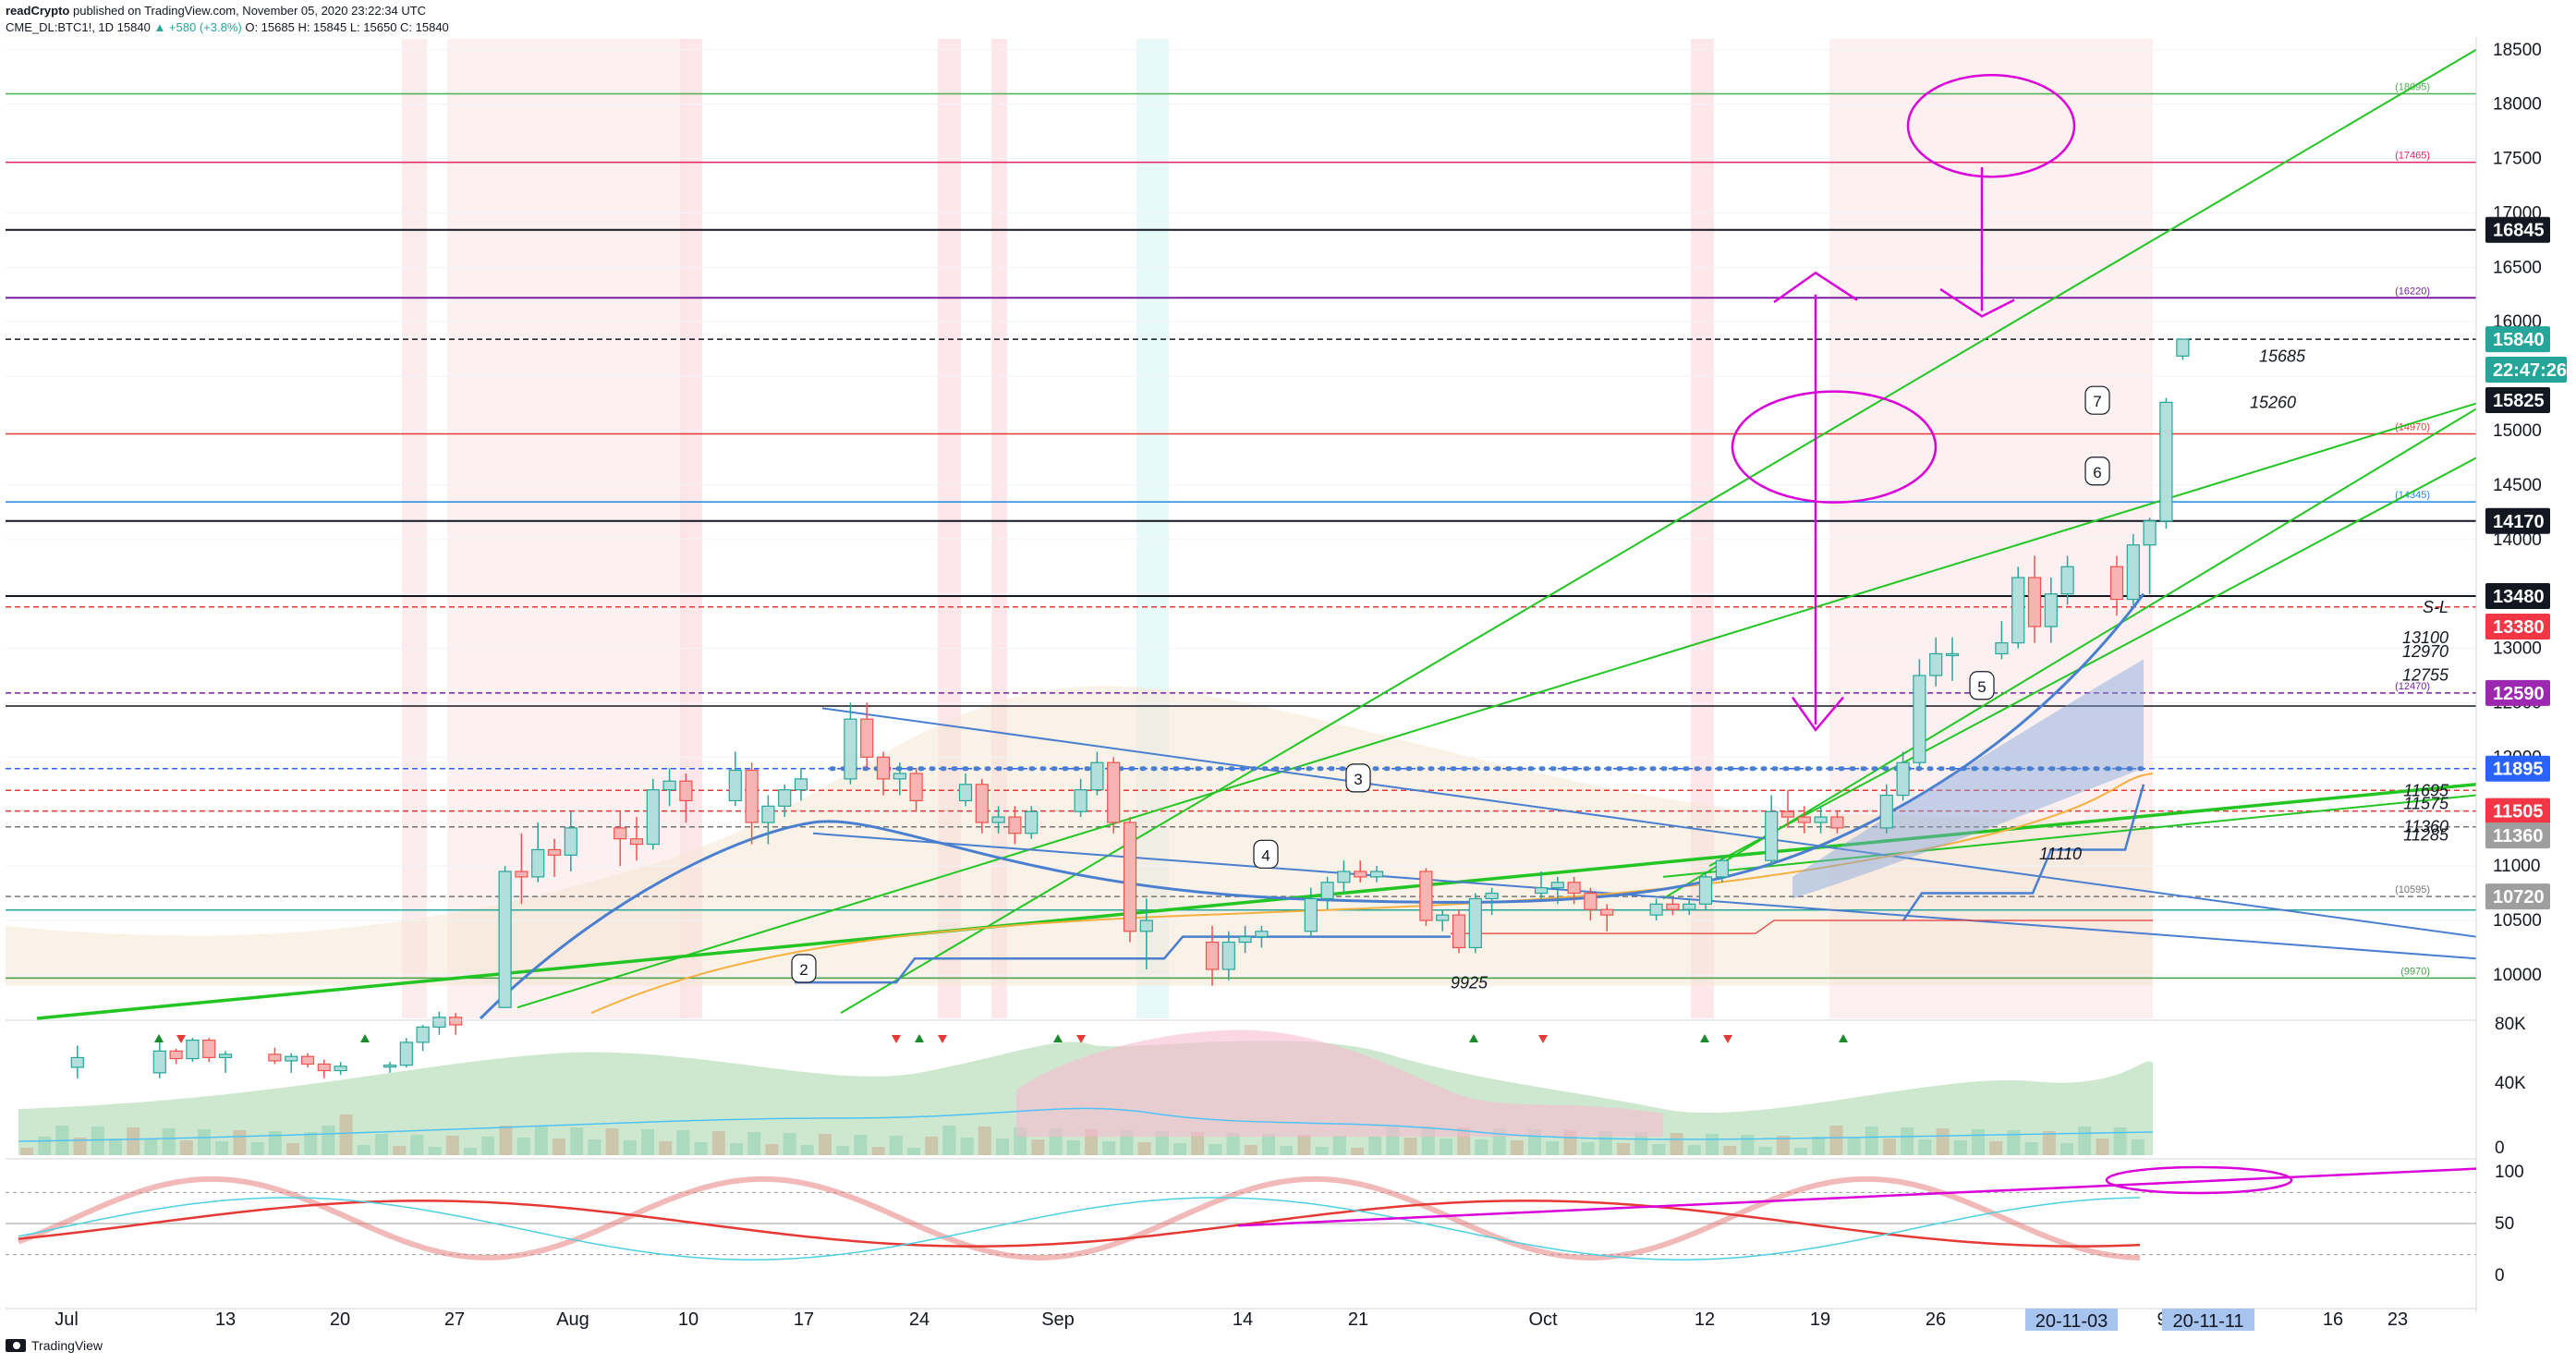 The width and height of the screenshot is (2576, 1364). Describe the element at coordinates (2097, 400) in the screenshot. I see `wave-callout: 7` at that location.